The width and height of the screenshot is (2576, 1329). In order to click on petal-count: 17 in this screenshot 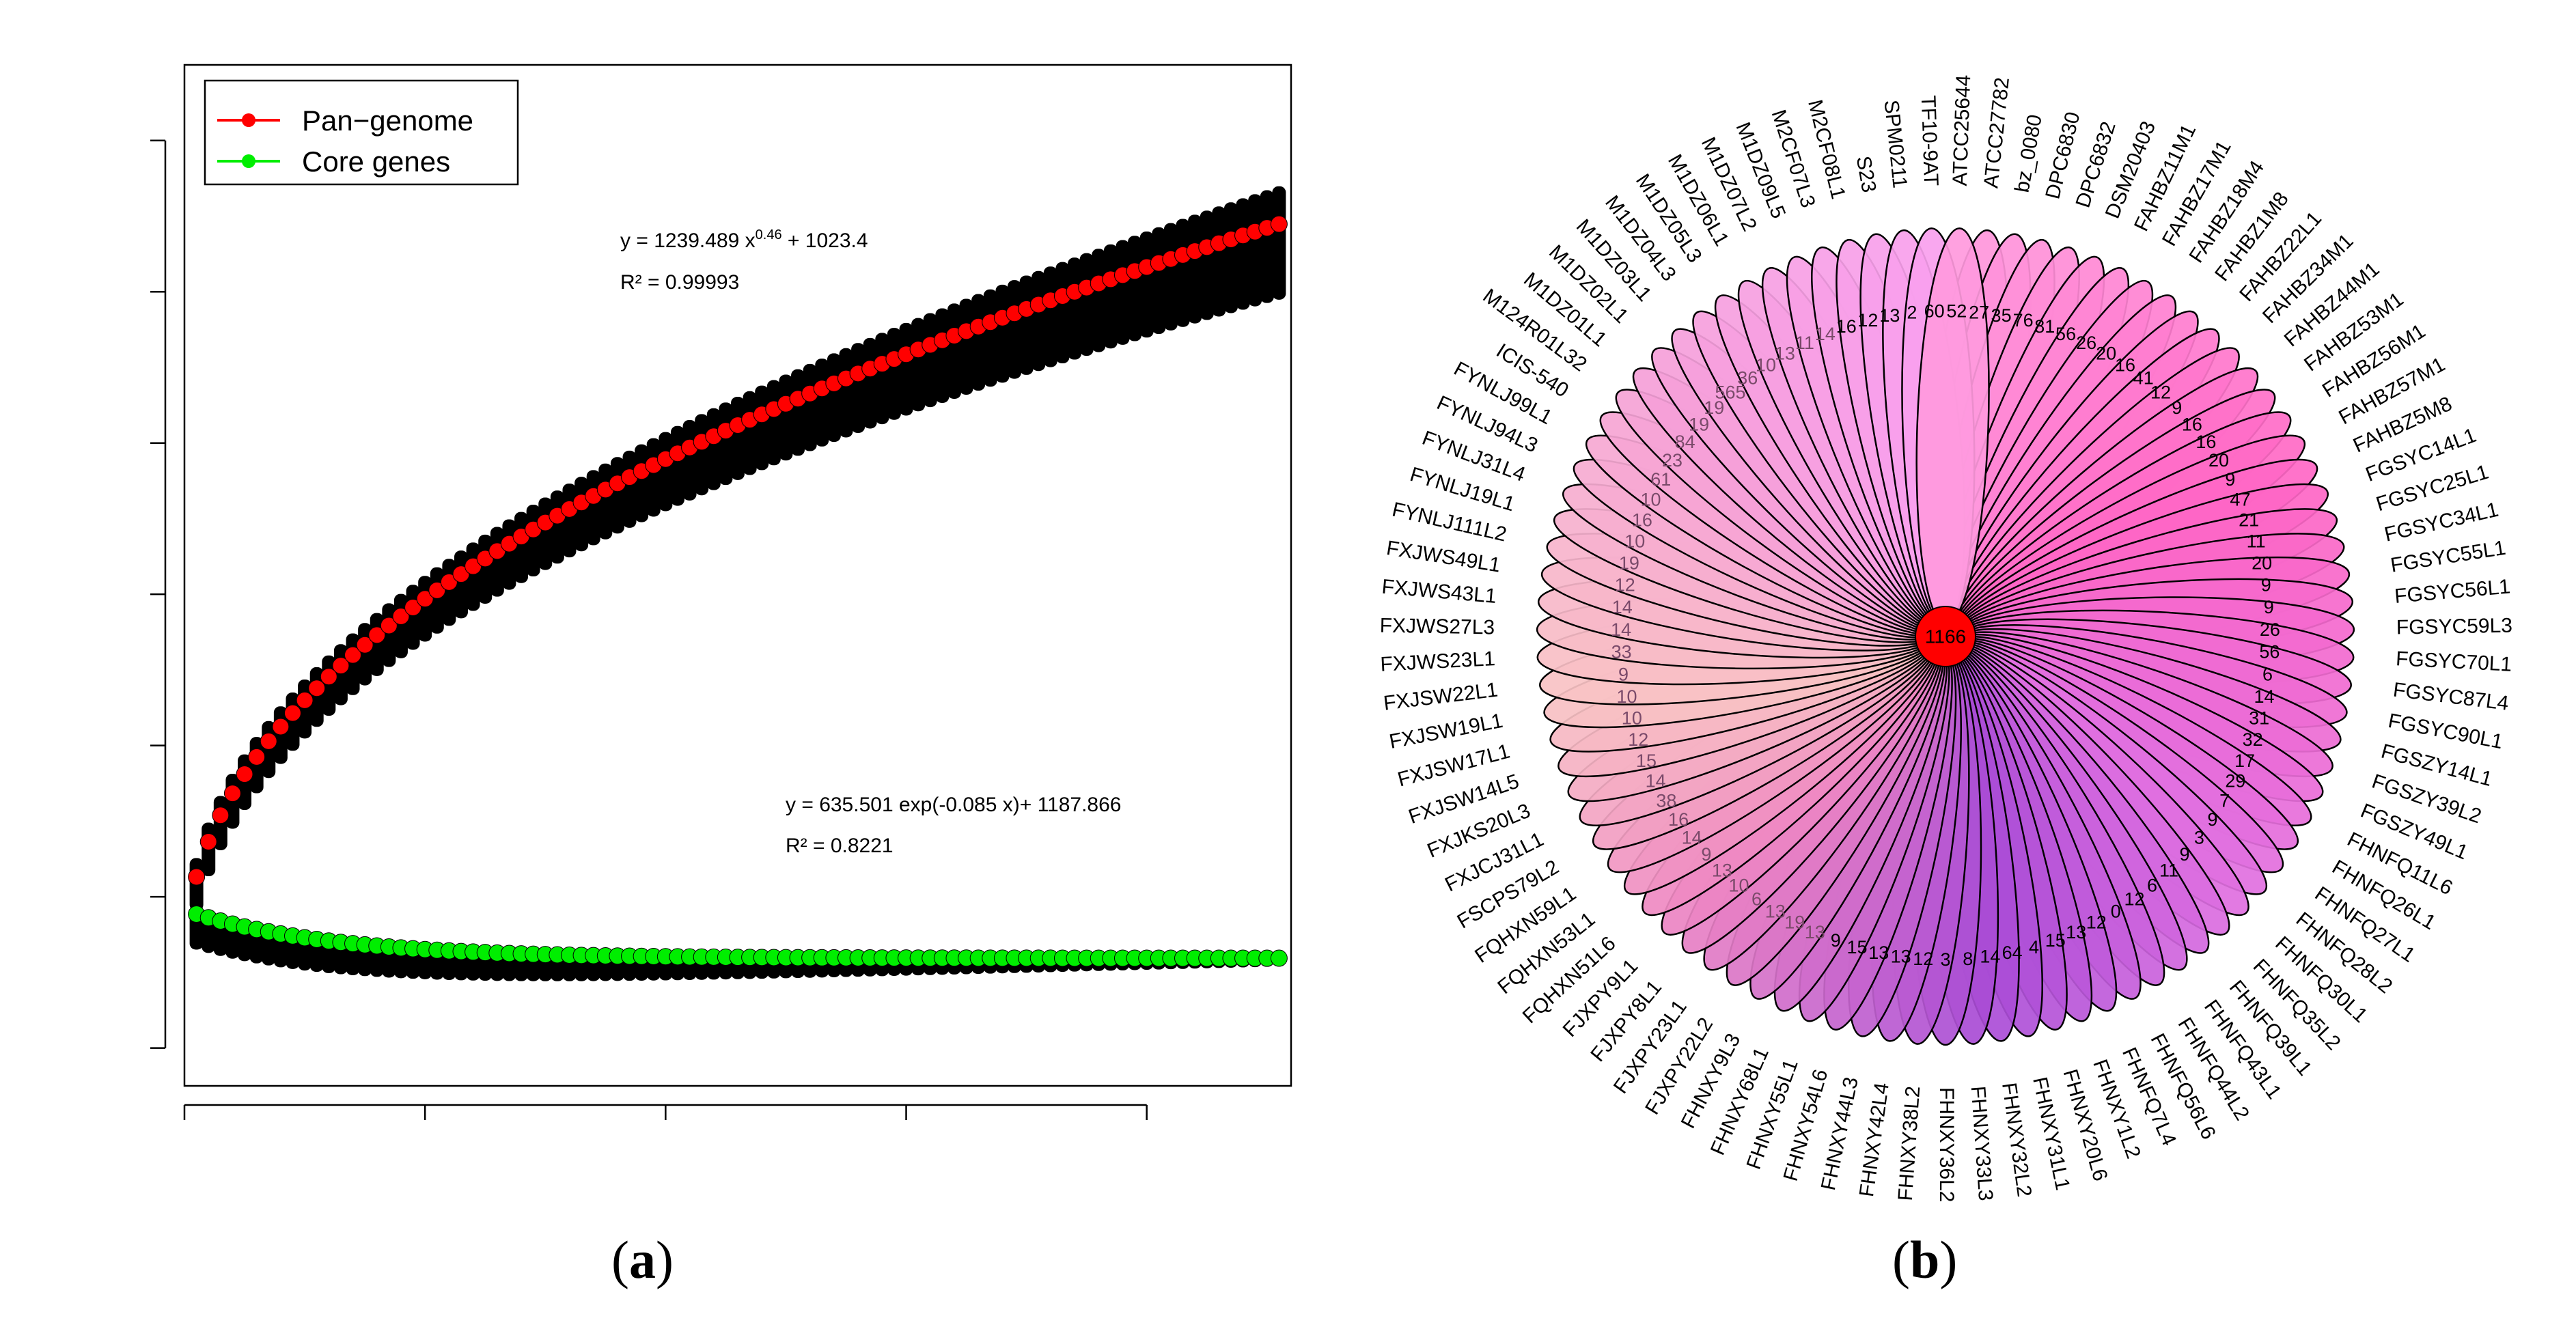, I will do `click(2244, 761)`.